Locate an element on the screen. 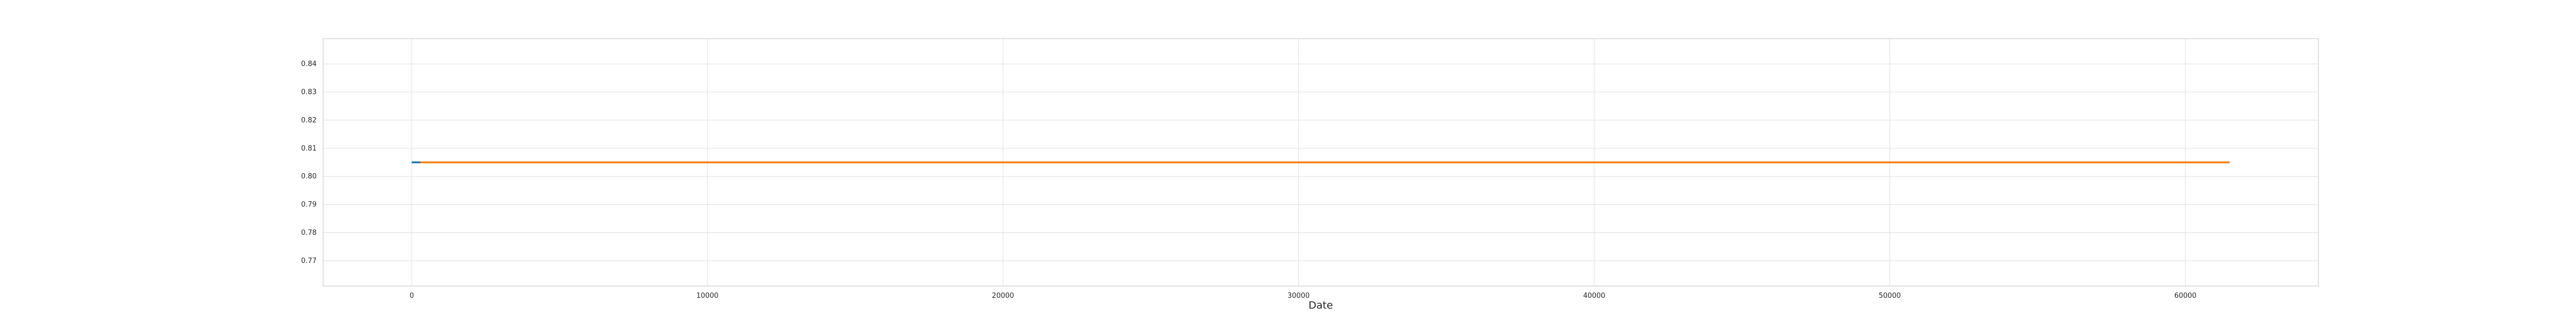 The width and height of the screenshot is (2576, 322). y-tick-label: 0.80 is located at coordinates (309, 177).